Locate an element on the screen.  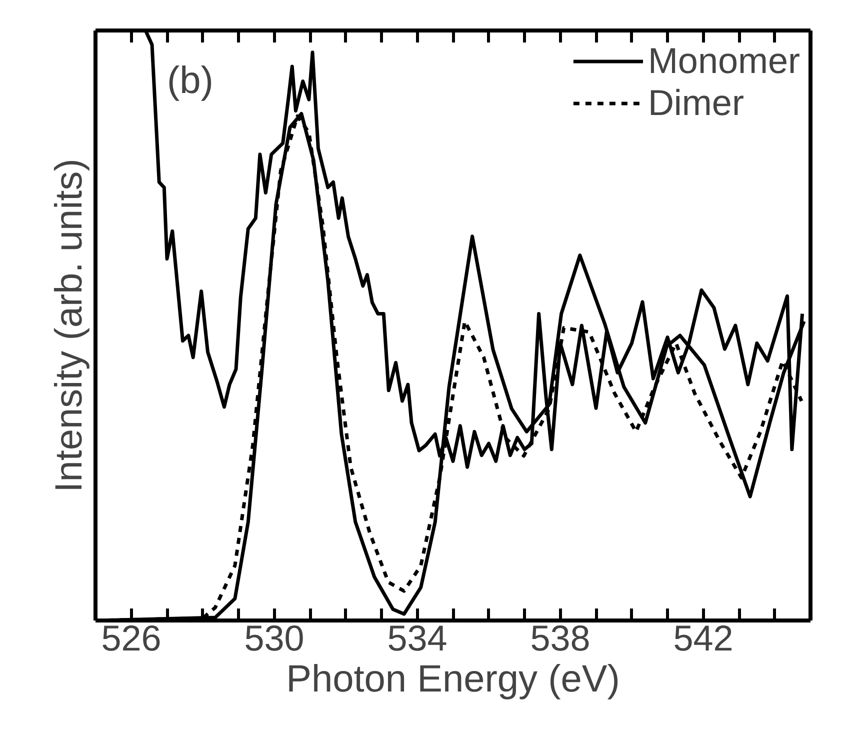
x-tick-label: 526 is located at coordinates (131, 638).